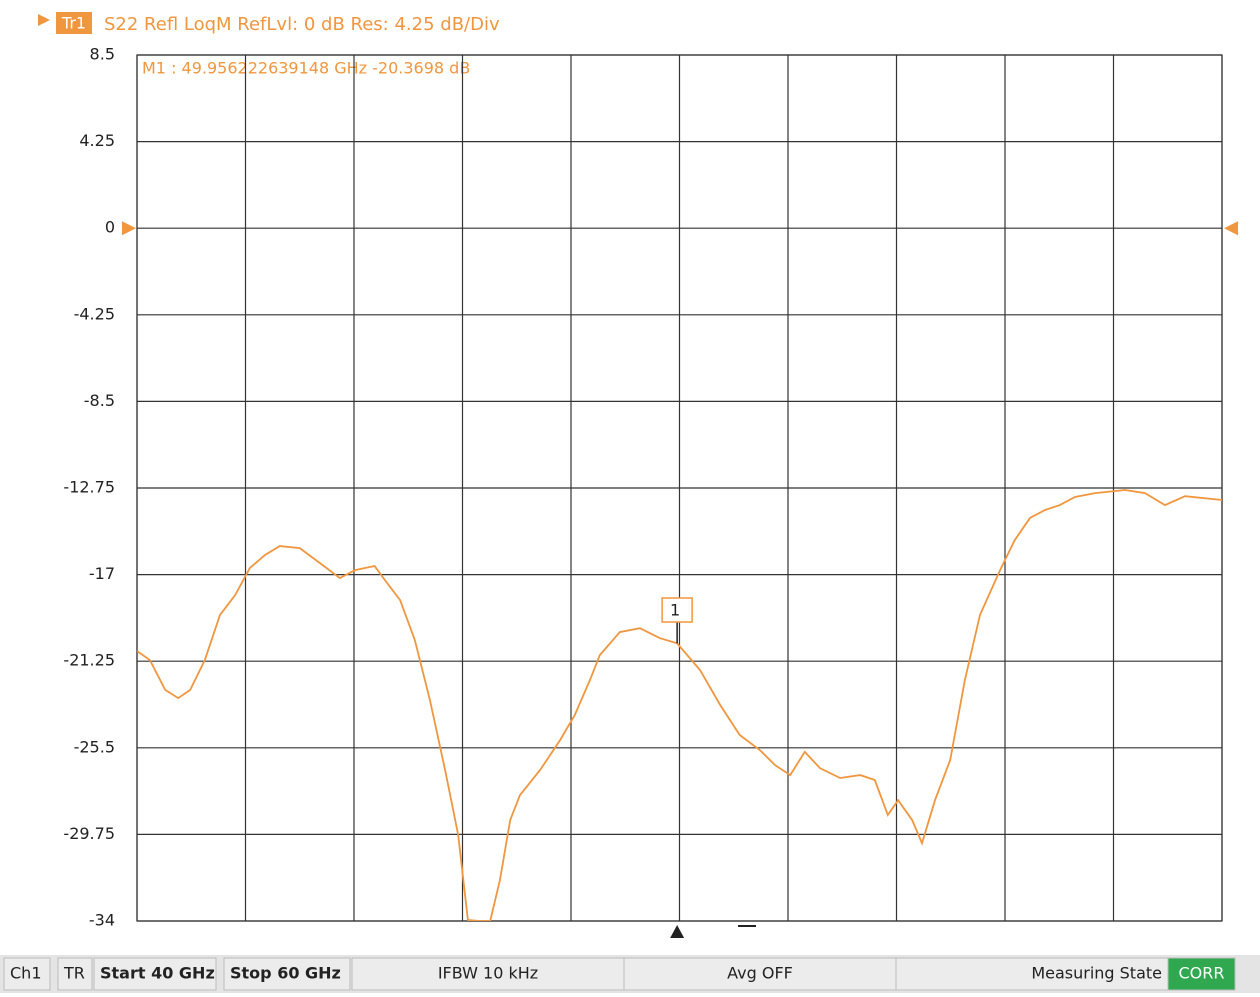 The width and height of the screenshot is (1260, 997). What do you see at coordinates (102, 920) in the screenshot?
I see `y-tick-label: -34` at bounding box center [102, 920].